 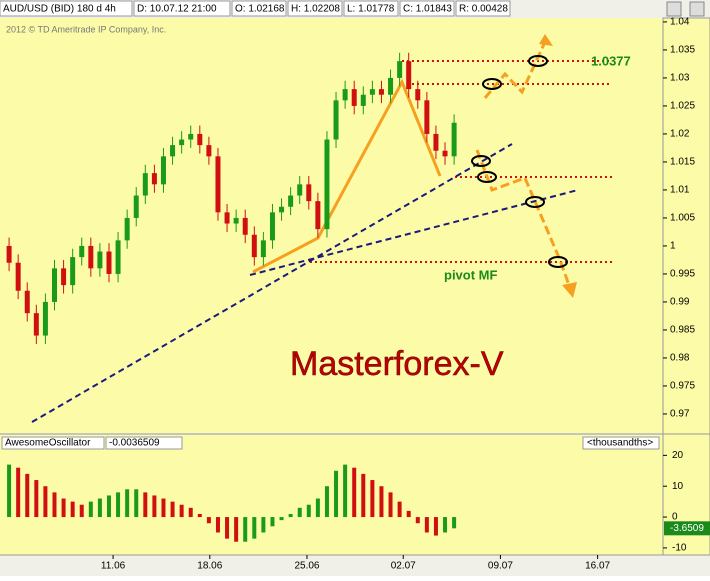 What do you see at coordinates (209, 566) in the screenshot?
I see `x-tick-label: 18.06` at bounding box center [209, 566].